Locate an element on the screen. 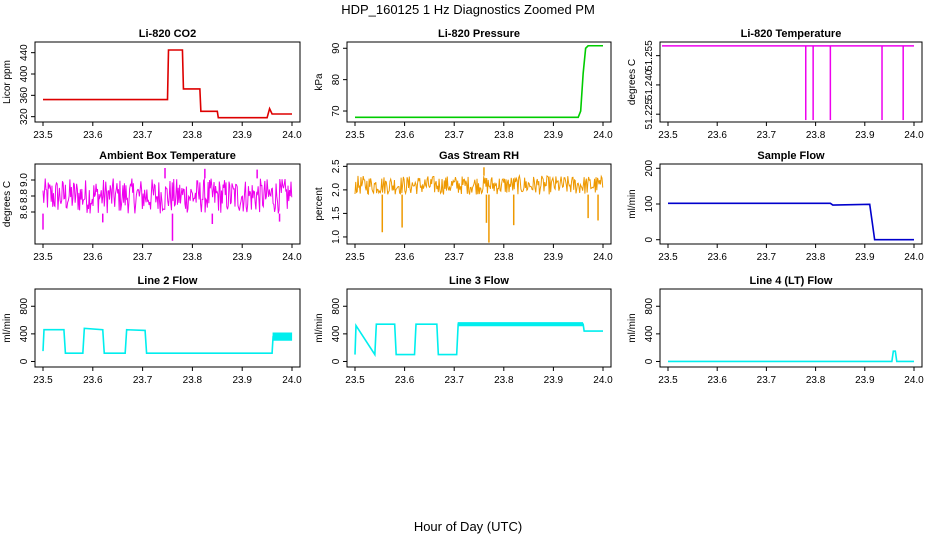 The width and height of the screenshot is (936, 540). y-tick-label: 100 is located at coordinates (649, 203).